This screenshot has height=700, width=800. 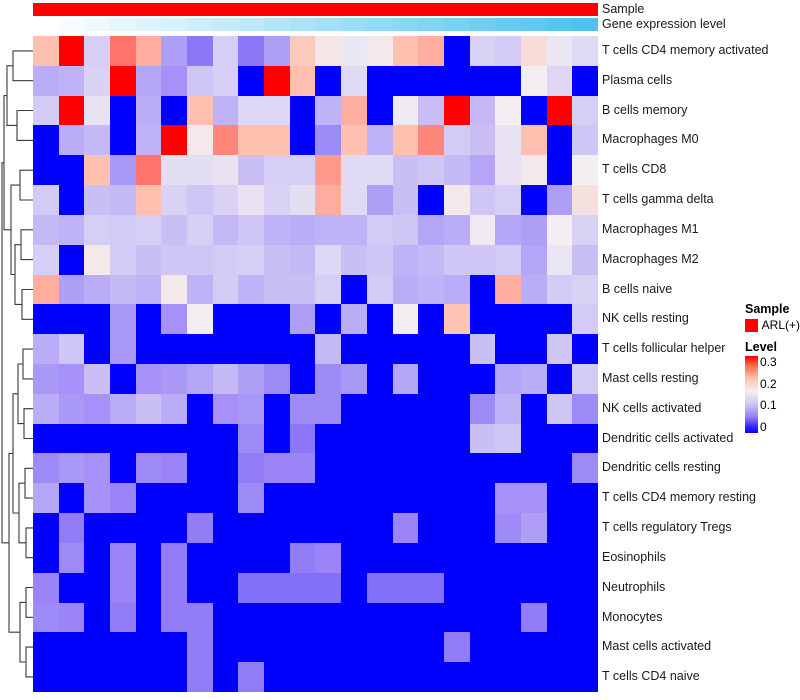 What do you see at coordinates (200, 24) in the screenshot?
I see `gene-expression-annotation-cell` at bounding box center [200, 24].